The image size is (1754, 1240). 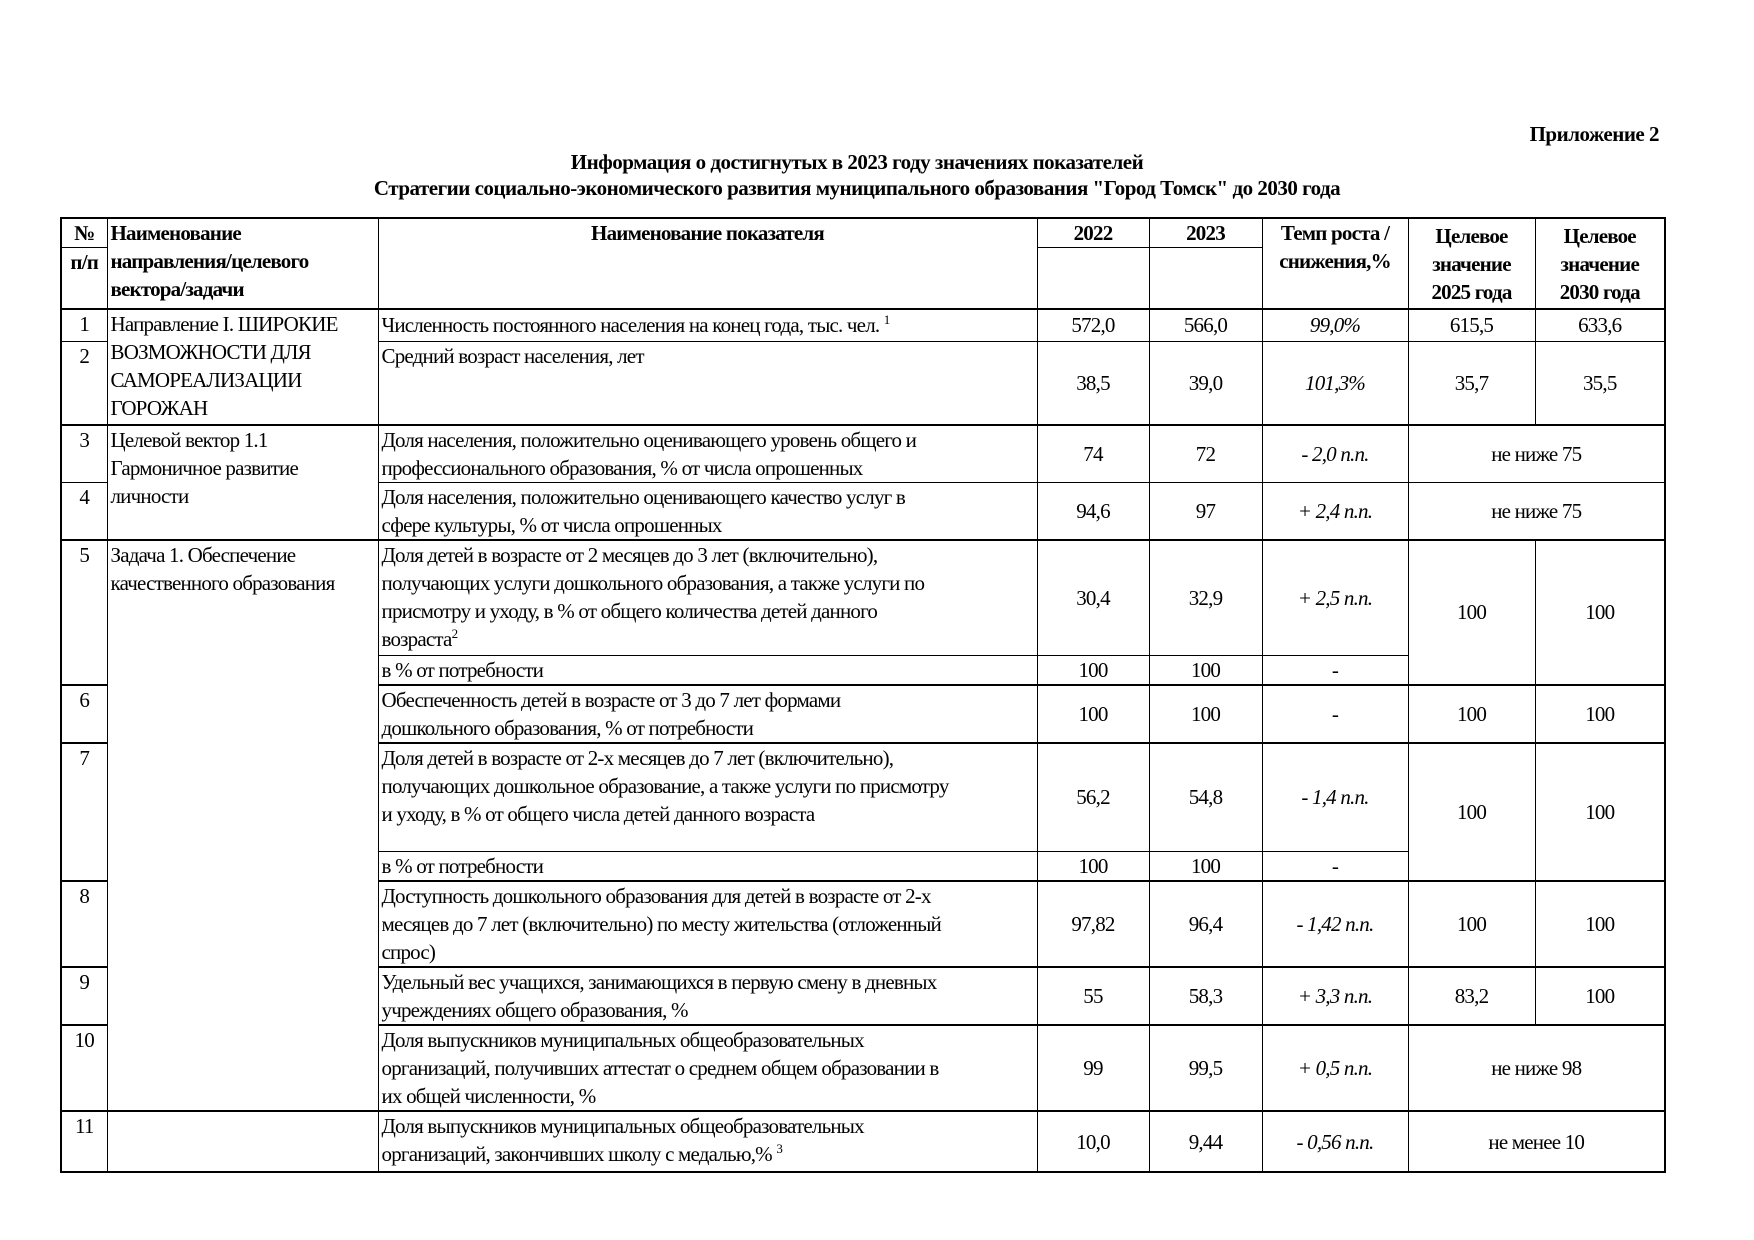 I want to click on value-2023: 32,9, so click(x=1205, y=597).